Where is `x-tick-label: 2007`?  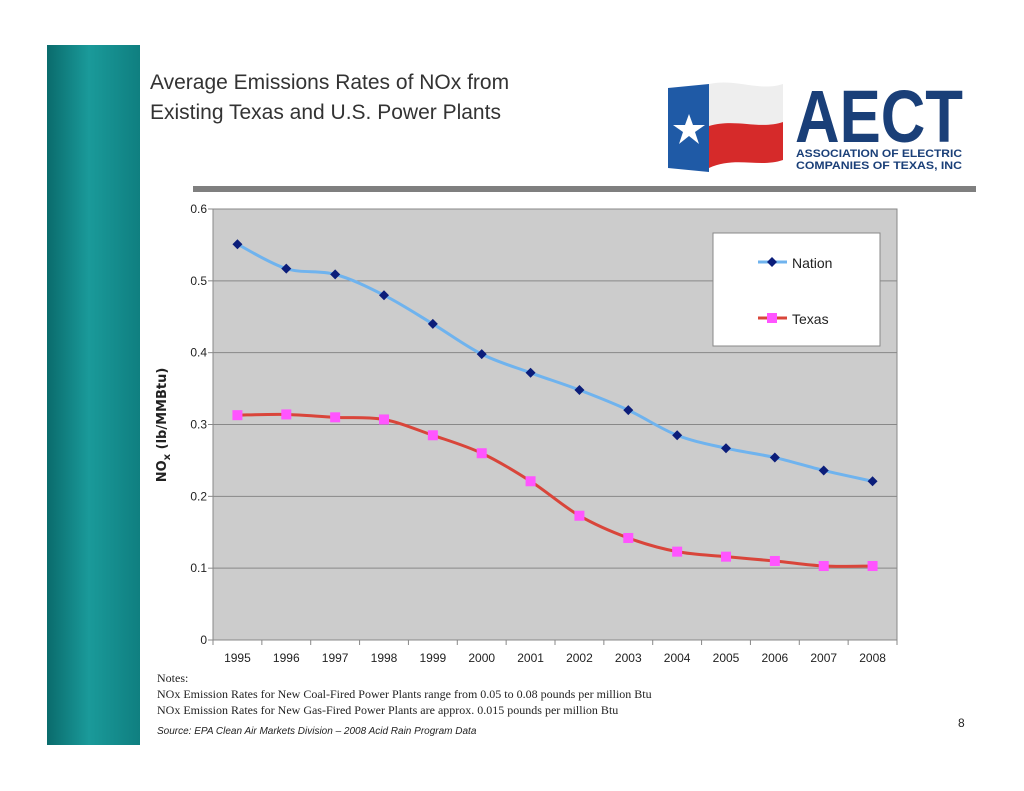
x-tick-label: 2007 is located at coordinates (823, 658).